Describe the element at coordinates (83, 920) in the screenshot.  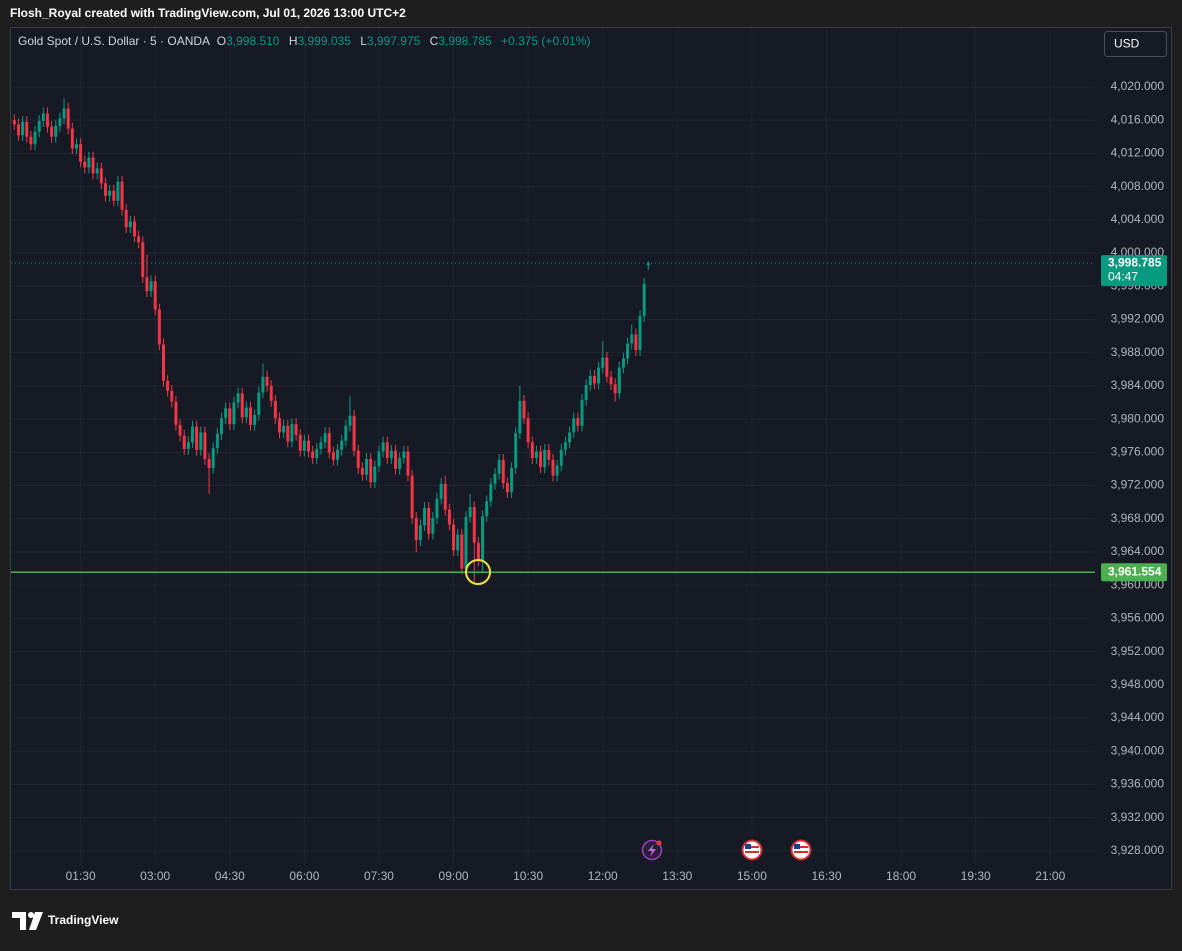
I see `brand-name: TradingView` at that location.